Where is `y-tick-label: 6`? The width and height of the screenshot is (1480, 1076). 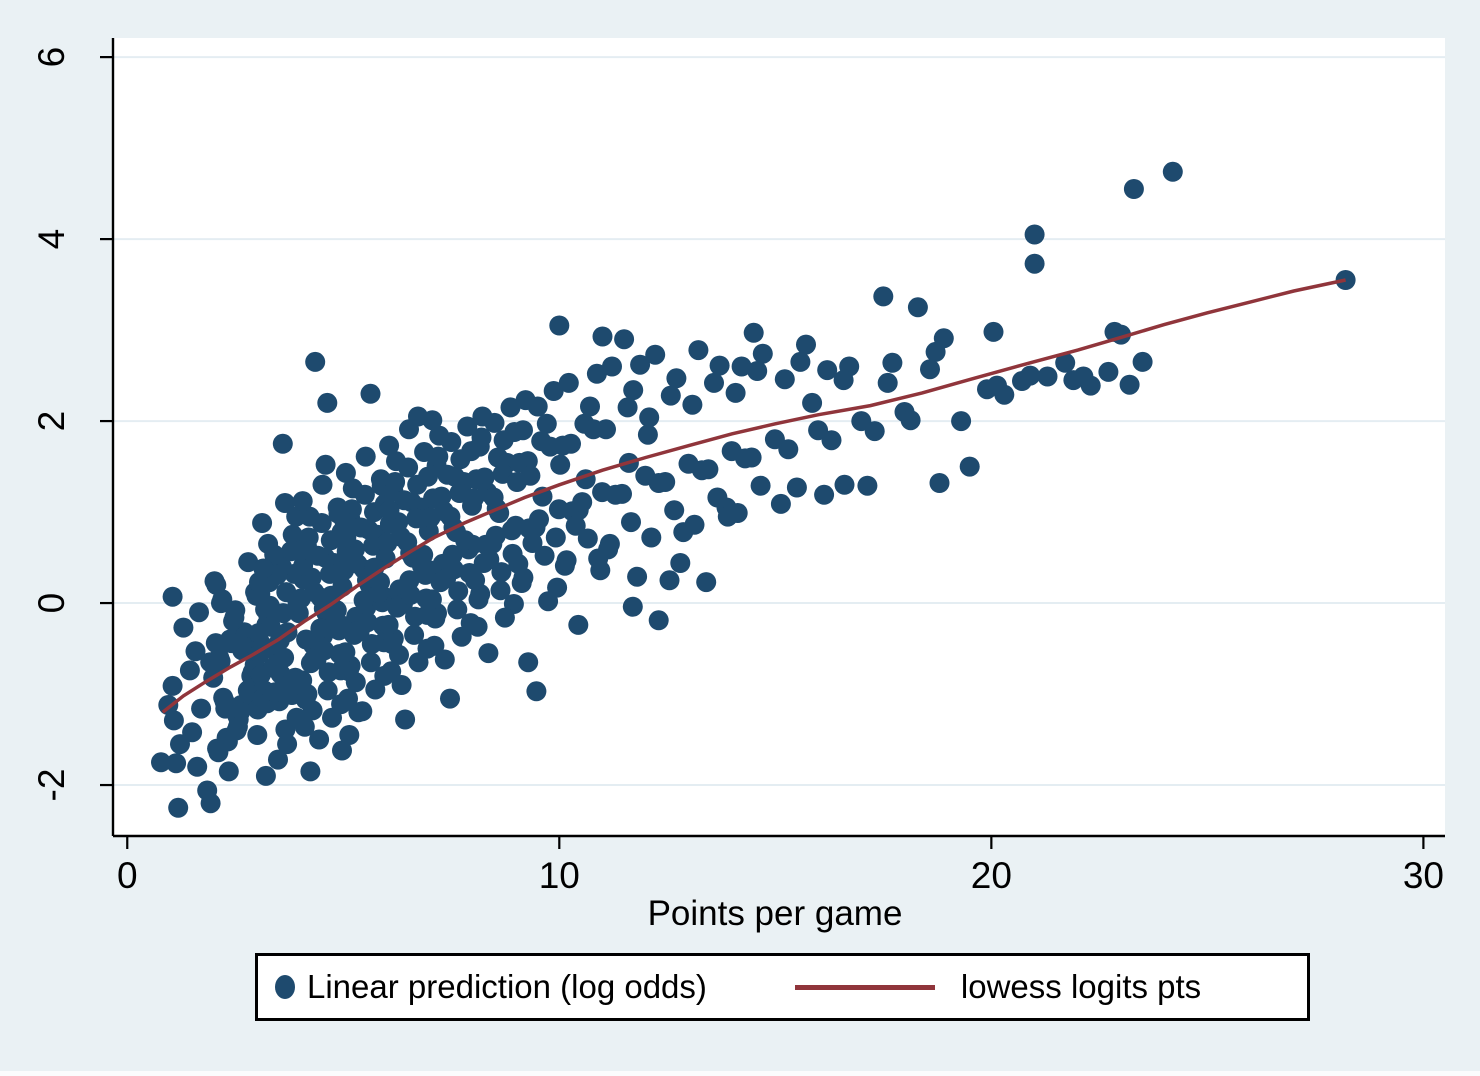 y-tick-label: 6 is located at coordinates (51, 57).